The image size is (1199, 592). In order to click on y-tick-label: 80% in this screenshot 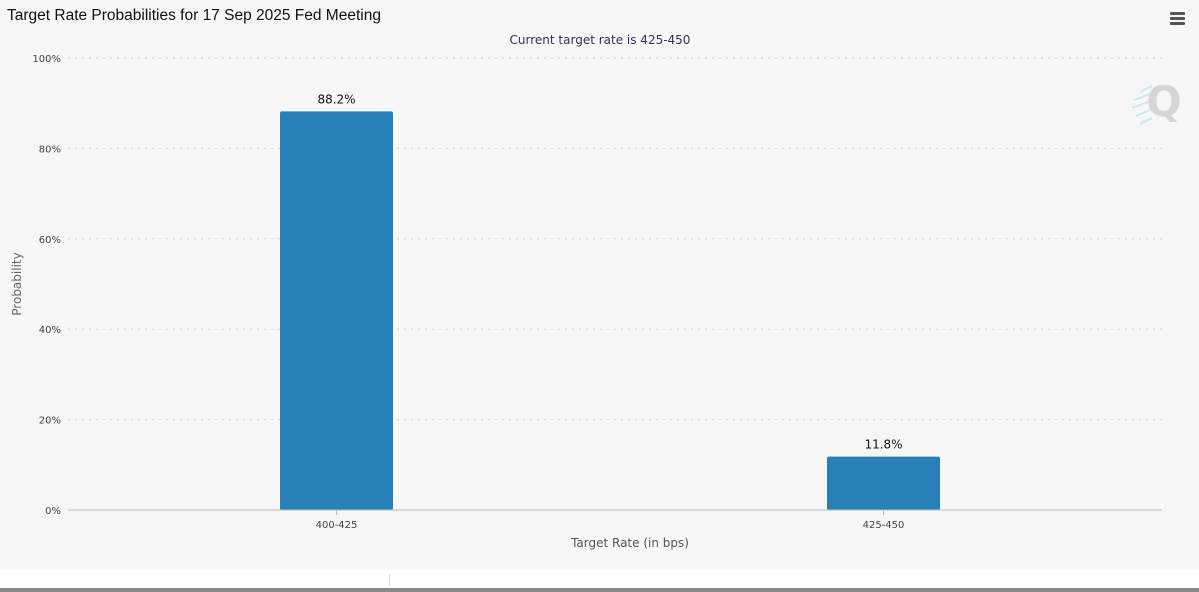, I will do `click(50, 149)`.